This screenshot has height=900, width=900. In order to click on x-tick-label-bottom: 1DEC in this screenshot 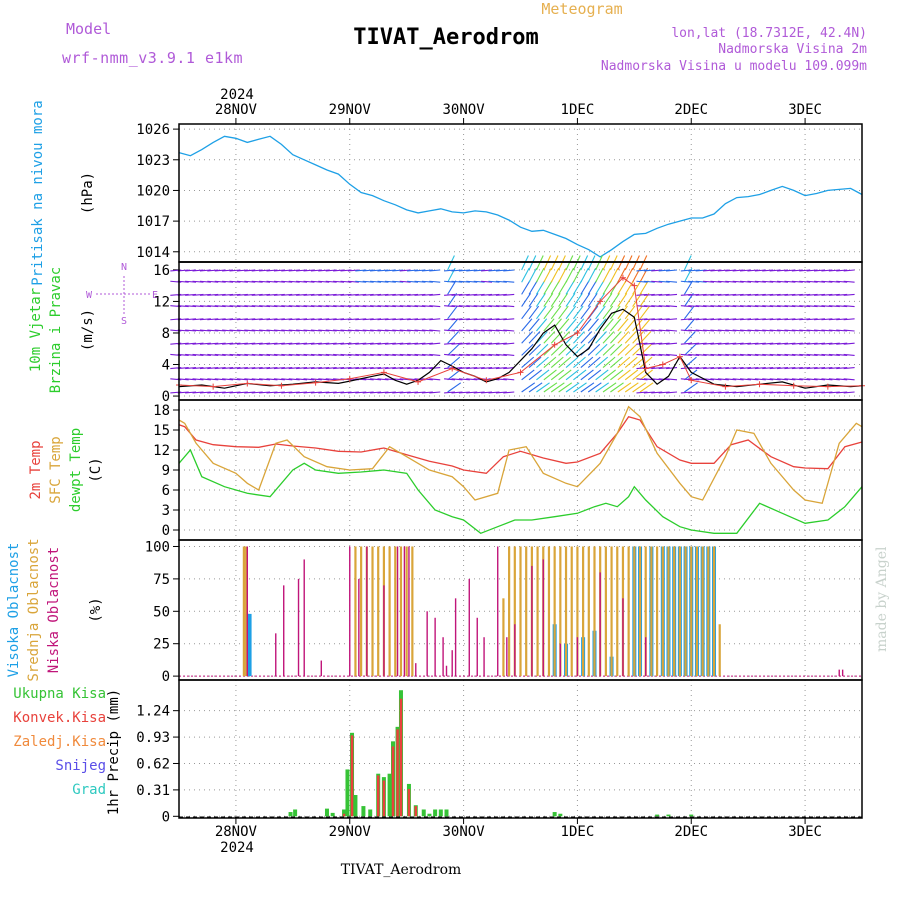, I will do `click(578, 832)`.